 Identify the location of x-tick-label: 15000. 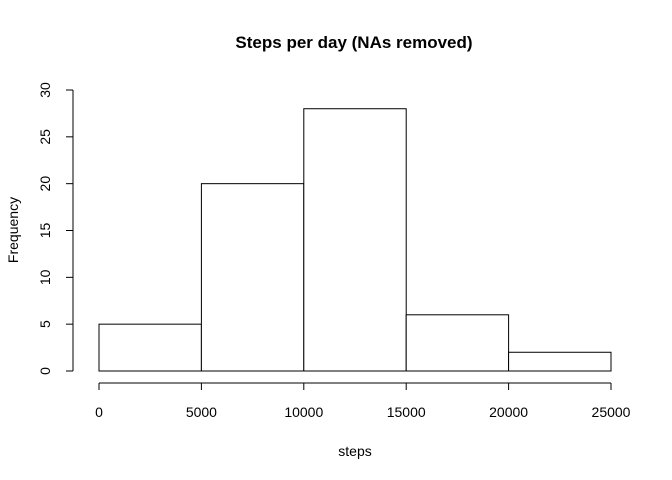
(406, 412).